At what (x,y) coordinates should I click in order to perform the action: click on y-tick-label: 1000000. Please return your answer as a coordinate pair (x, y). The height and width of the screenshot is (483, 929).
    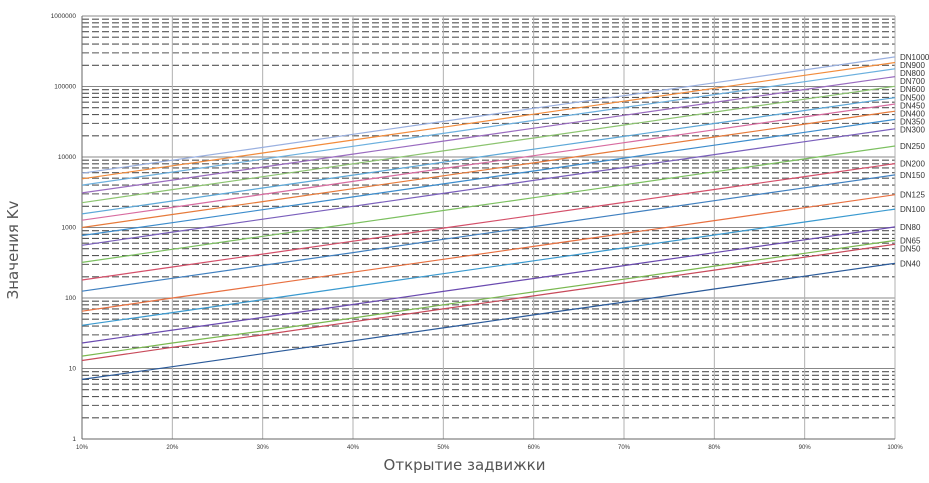
    Looking at the image, I should click on (64, 16).